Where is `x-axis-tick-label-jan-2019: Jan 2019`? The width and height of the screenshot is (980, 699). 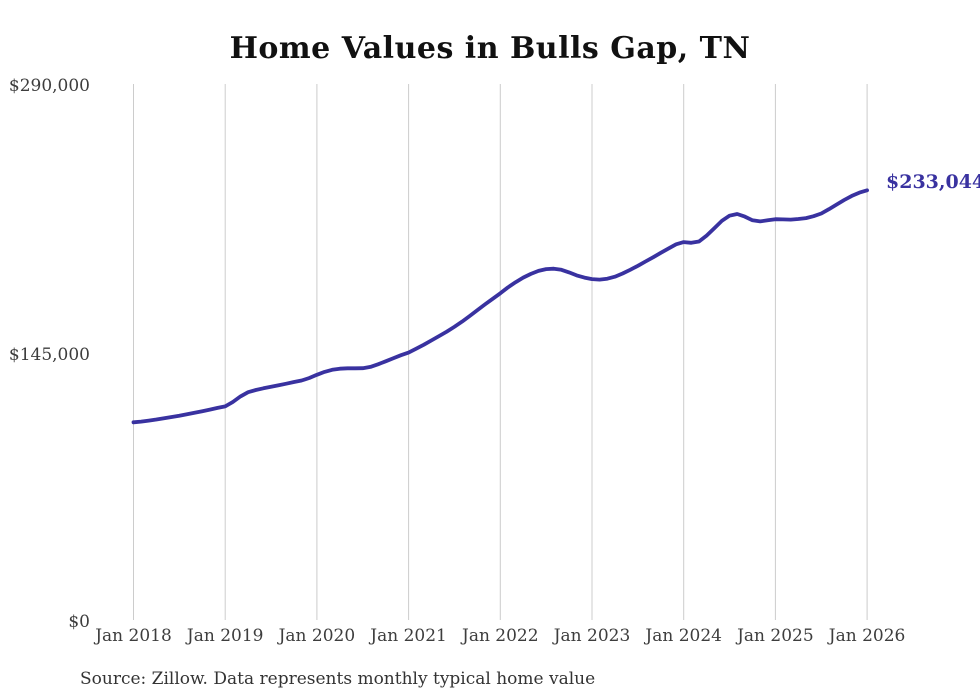 x-axis-tick-label-jan-2019: Jan 2019 is located at coordinates (225, 636).